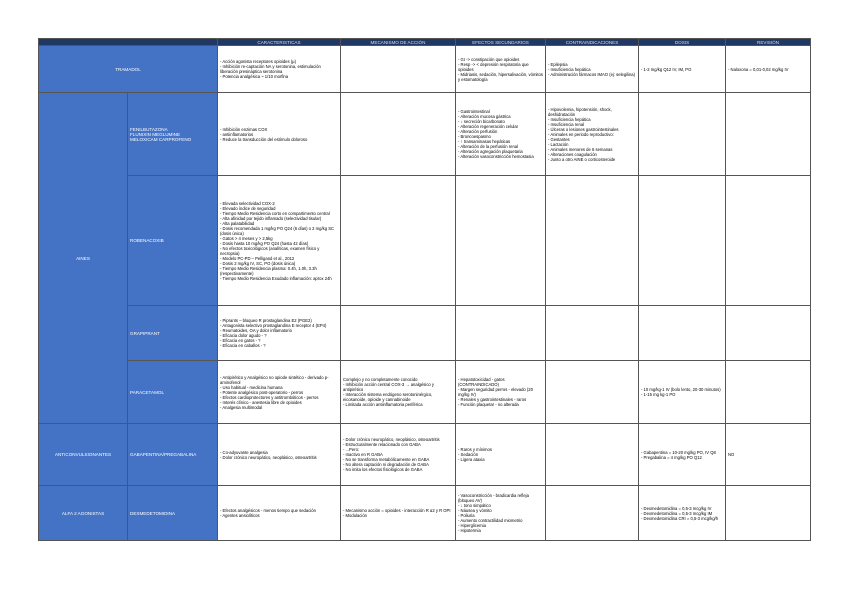 The width and height of the screenshot is (848, 600). Describe the element at coordinates (153, 513) in the screenshot. I see `cell-line: DEXMEDETOMIDINA` at that location.